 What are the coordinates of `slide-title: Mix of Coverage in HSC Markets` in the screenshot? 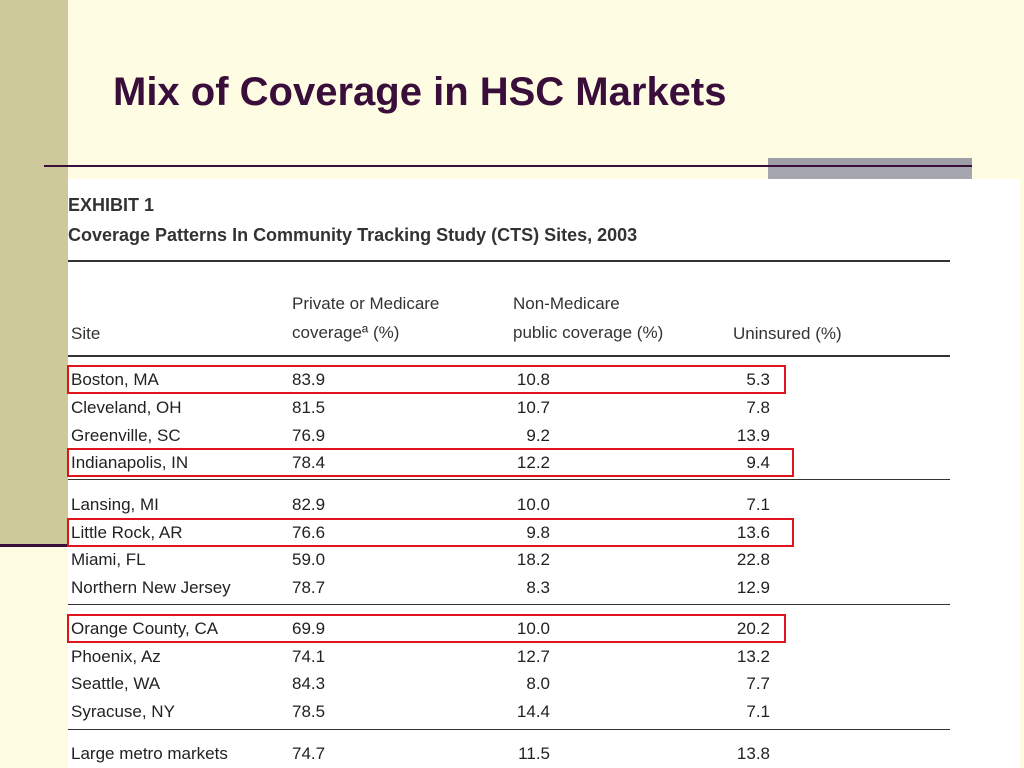 It's located at (420, 92).